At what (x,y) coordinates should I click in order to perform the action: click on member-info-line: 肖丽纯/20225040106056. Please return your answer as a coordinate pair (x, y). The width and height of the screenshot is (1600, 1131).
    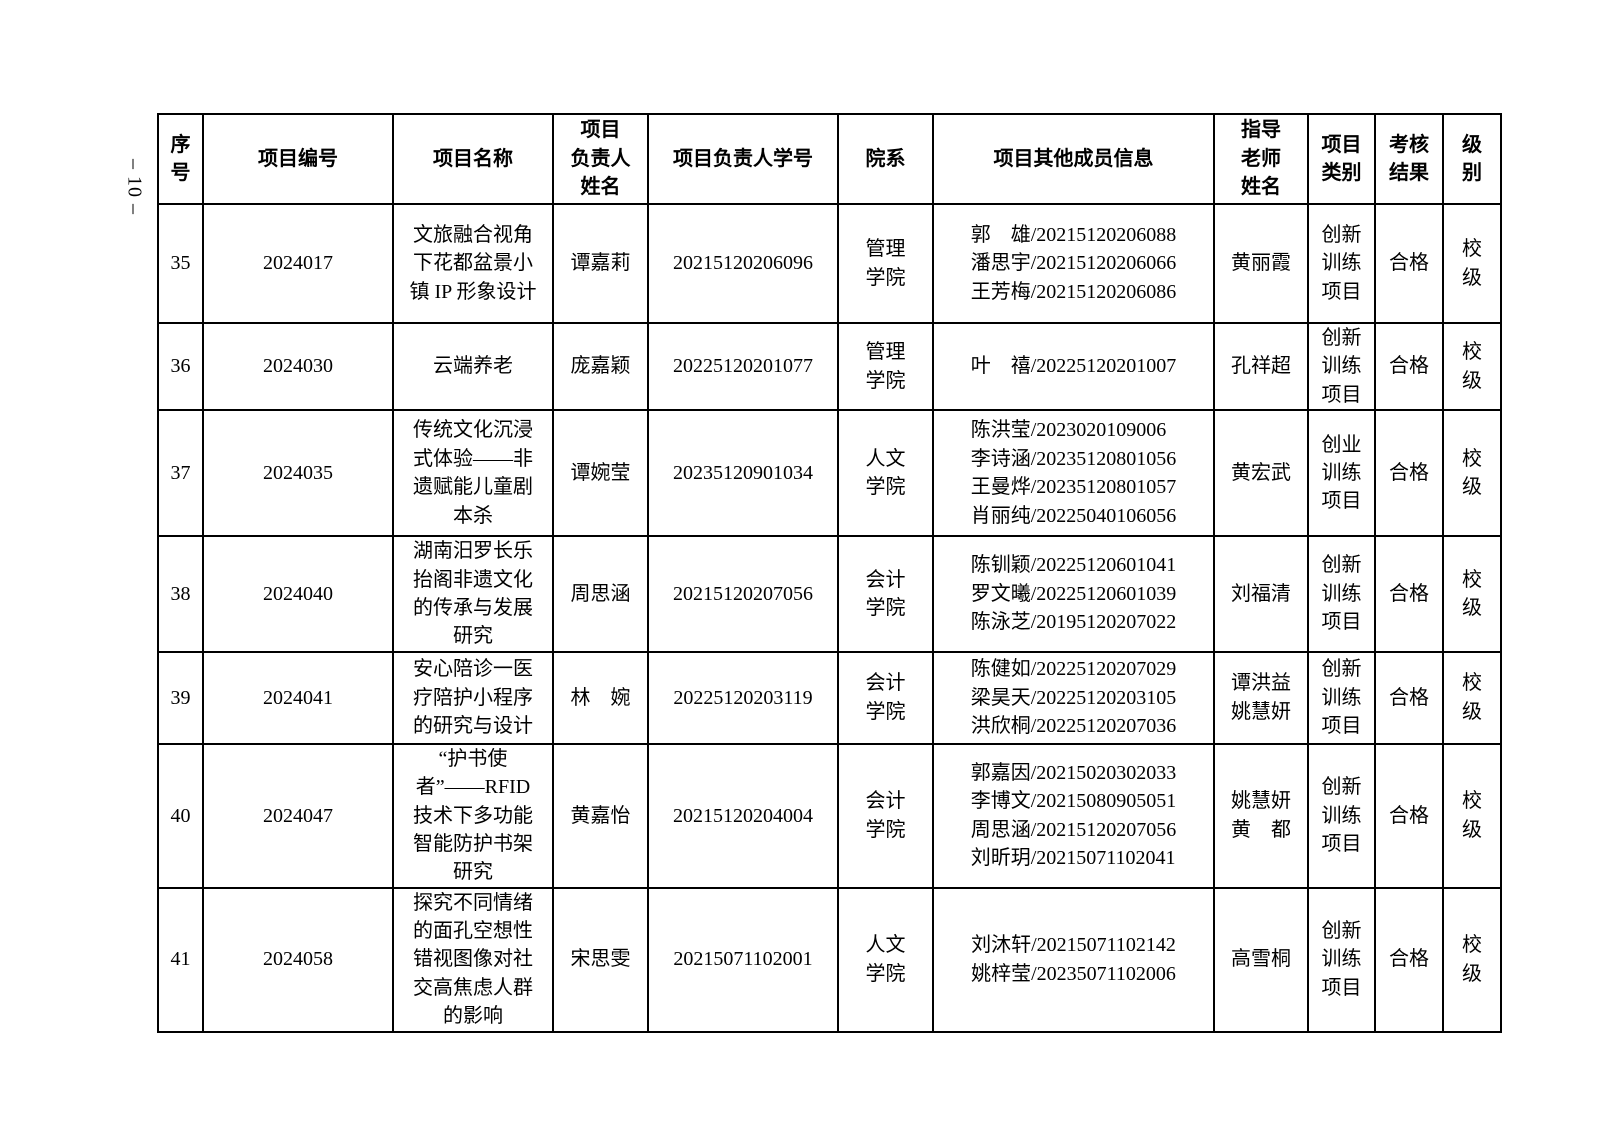
    Looking at the image, I should click on (1073, 515).